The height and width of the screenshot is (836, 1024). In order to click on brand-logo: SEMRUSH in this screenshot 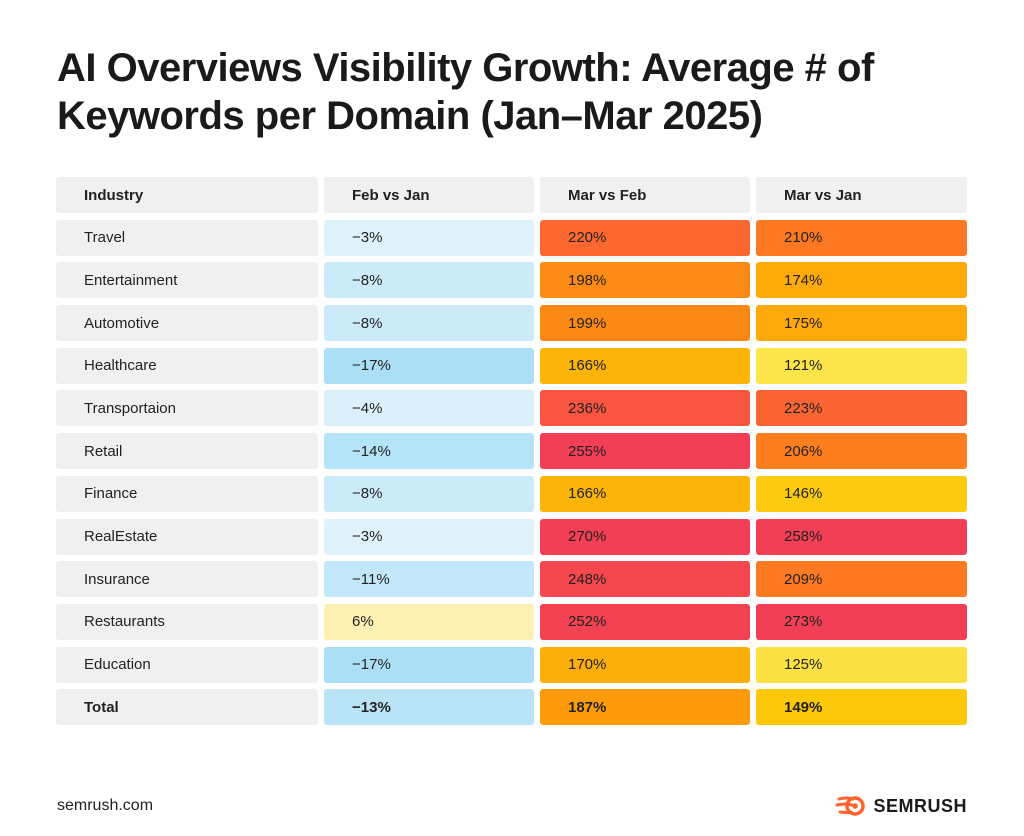, I will do `click(901, 806)`.